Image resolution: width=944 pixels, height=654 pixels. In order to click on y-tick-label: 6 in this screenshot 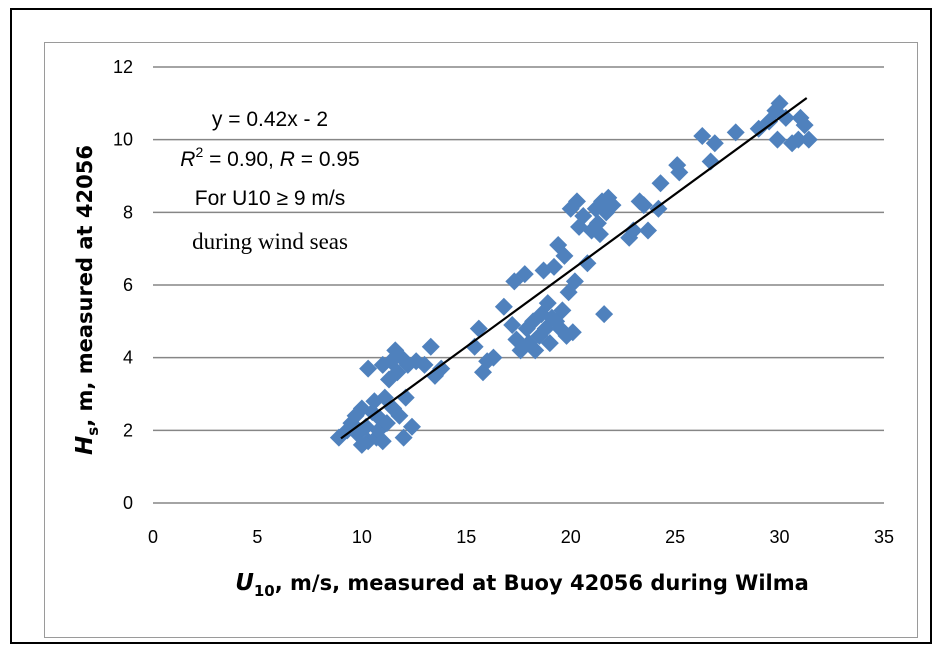, I will do `click(128, 285)`.